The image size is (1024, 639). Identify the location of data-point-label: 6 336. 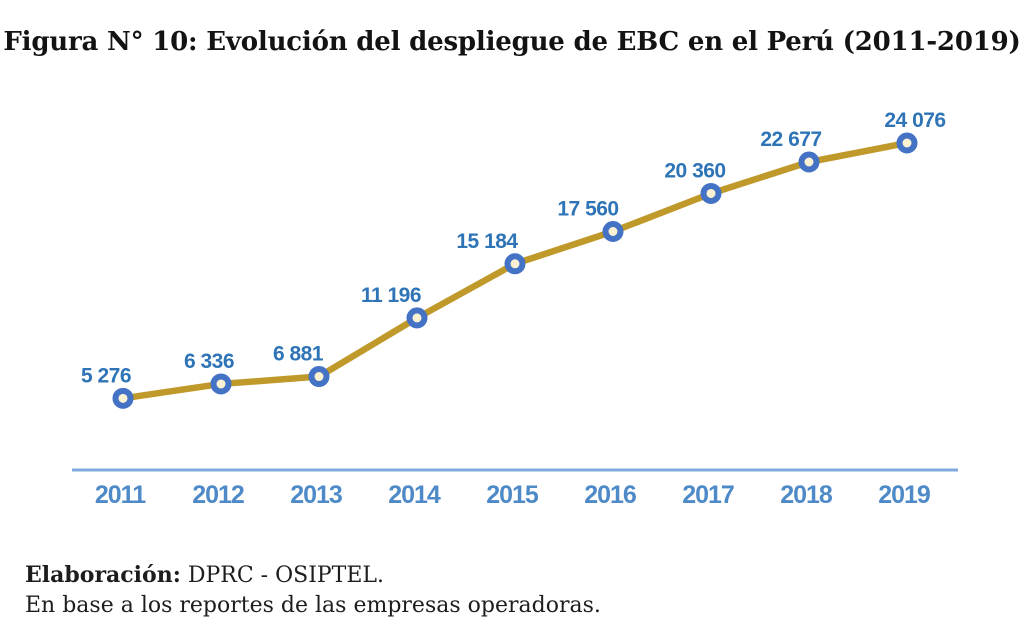
(209, 361).